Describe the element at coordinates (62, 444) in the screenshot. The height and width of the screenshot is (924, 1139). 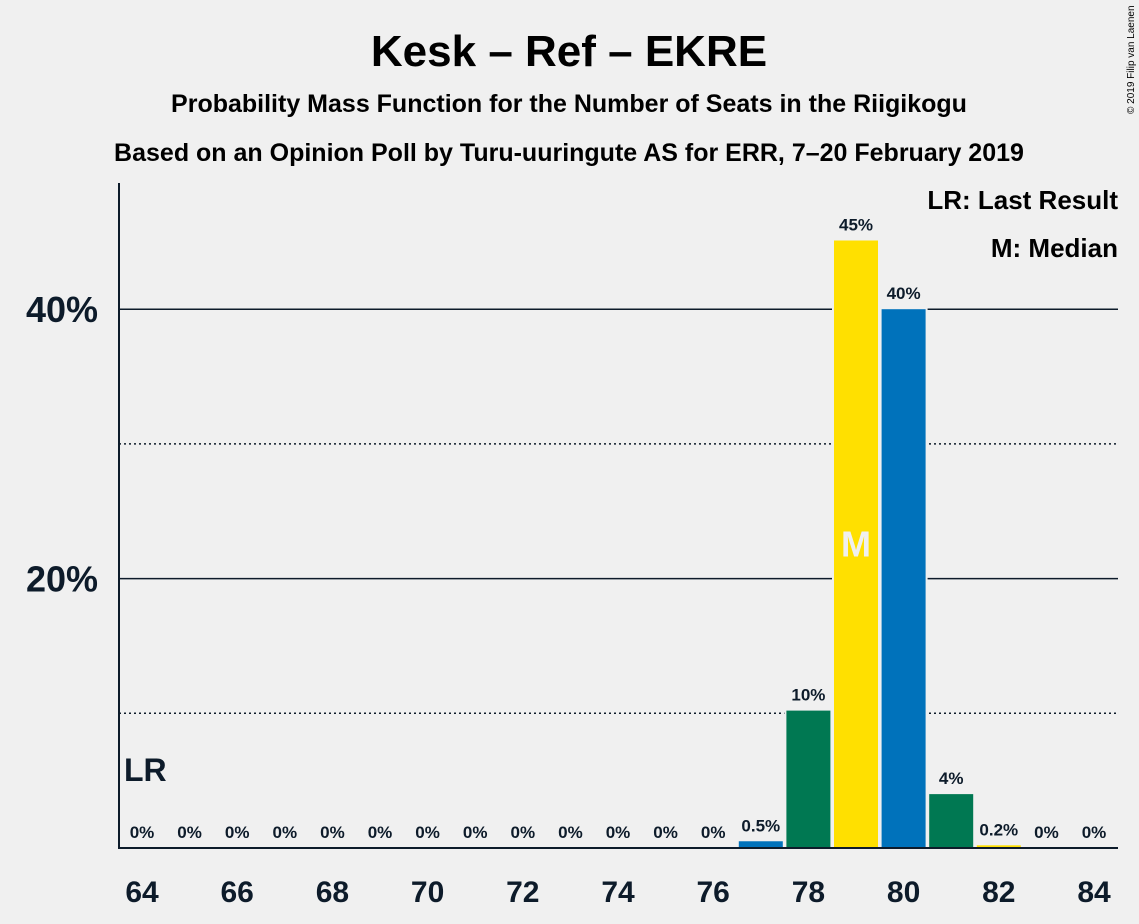
I see `y-axis-ticks: 20% 40%` at that location.